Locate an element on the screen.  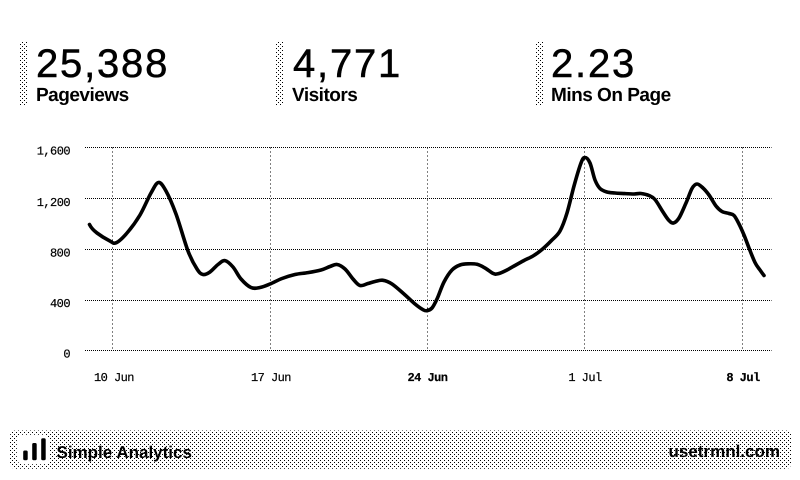
svg-text: 400 is located at coordinates (60, 304).